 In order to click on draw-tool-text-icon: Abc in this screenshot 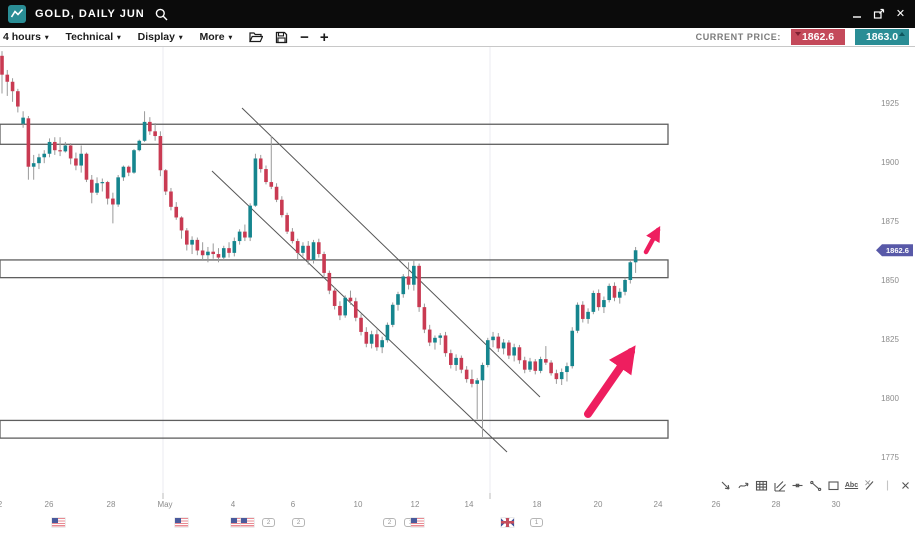, I will do `click(851, 485)`.